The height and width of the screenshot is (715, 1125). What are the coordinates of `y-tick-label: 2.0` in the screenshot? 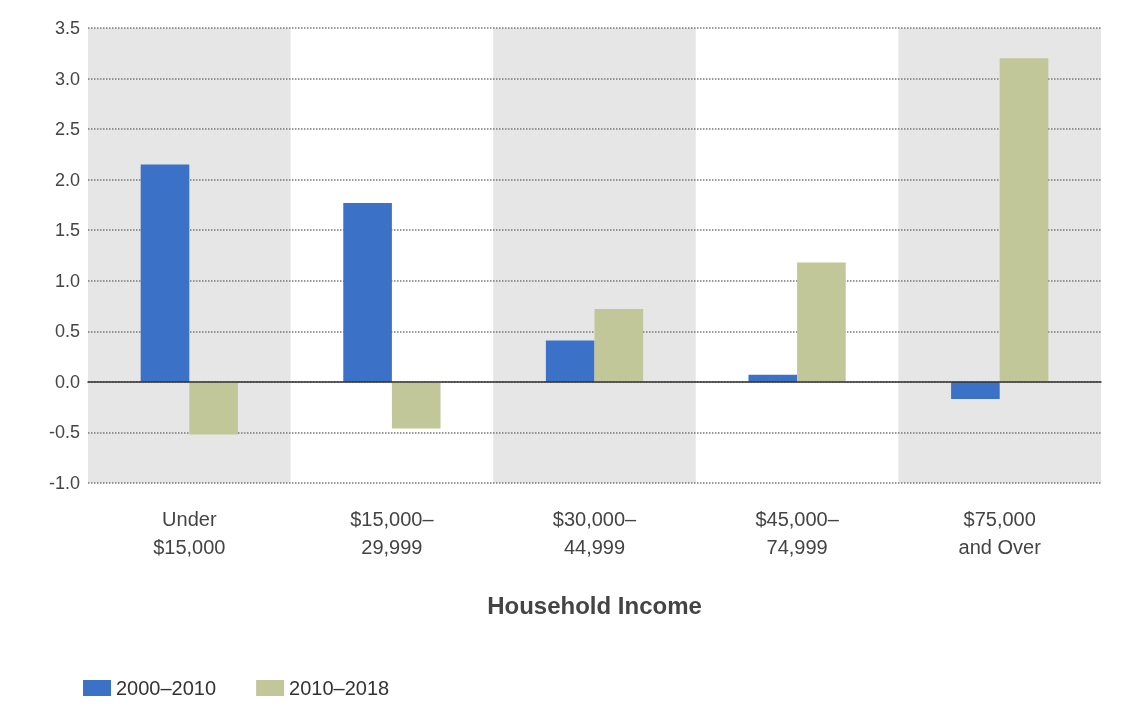 It's located at (67, 179).